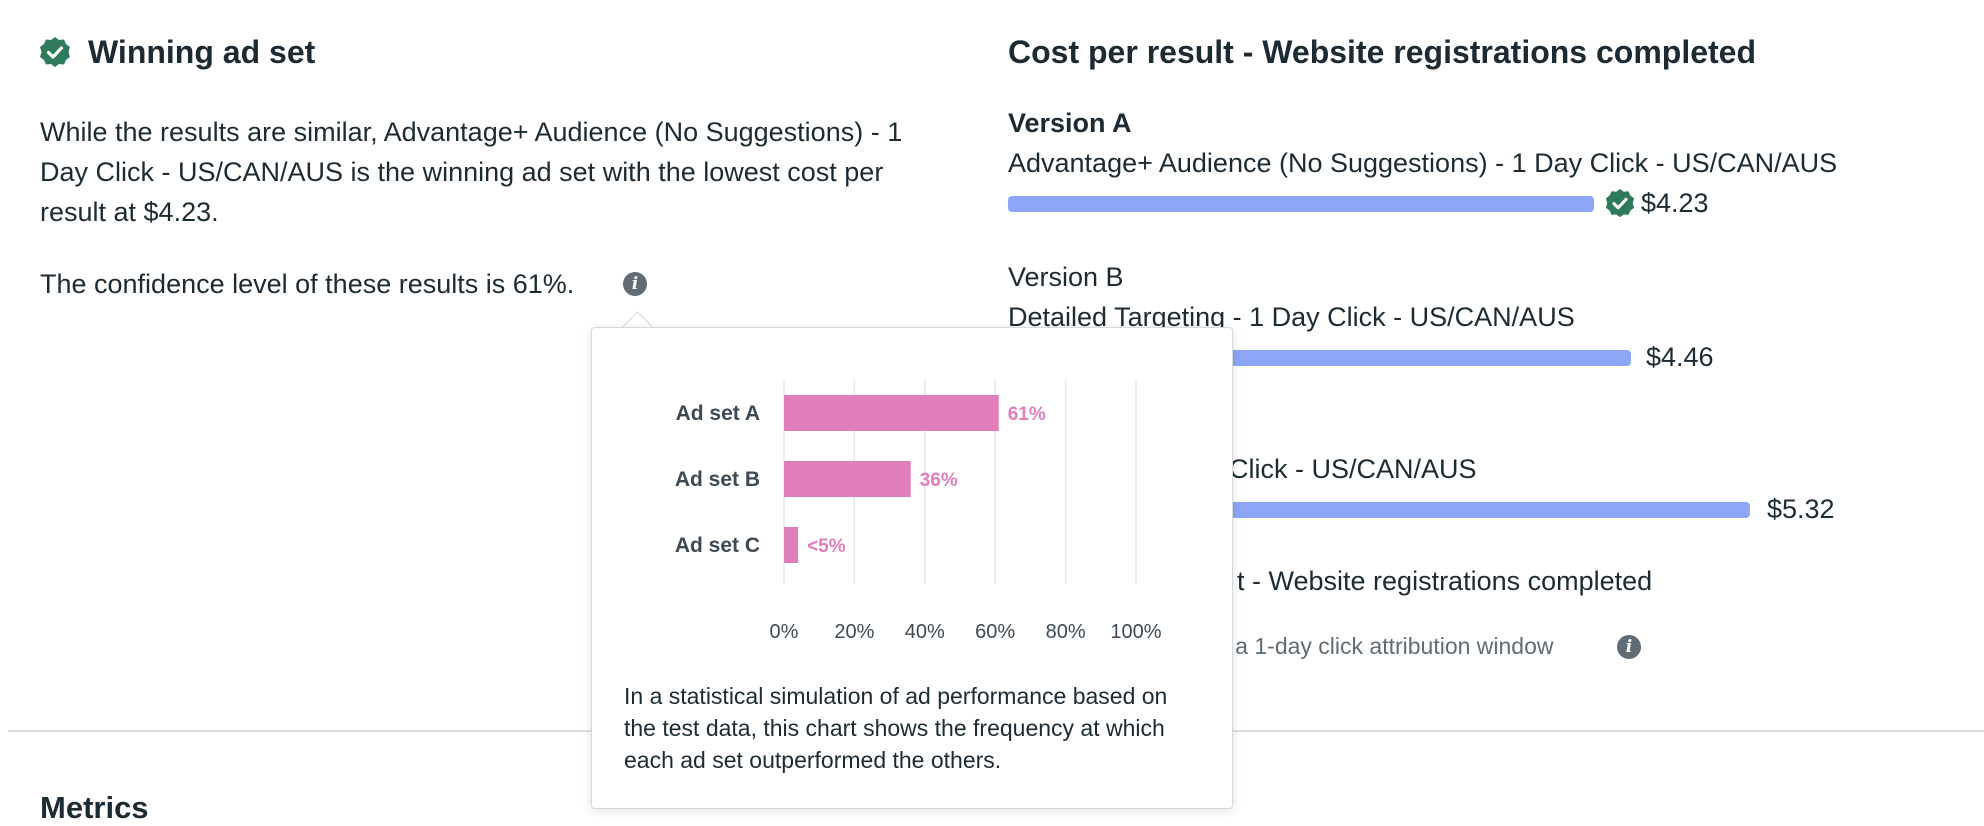  Describe the element at coordinates (1620, 206) in the screenshot. I see `version-a-winner-icon` at that location.